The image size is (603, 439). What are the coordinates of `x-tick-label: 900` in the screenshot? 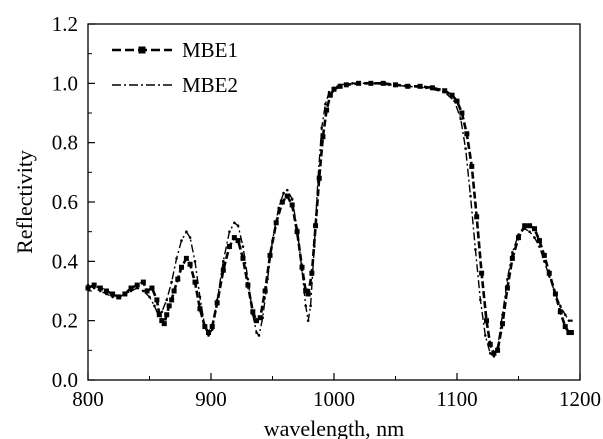 It's located at (211, 399).